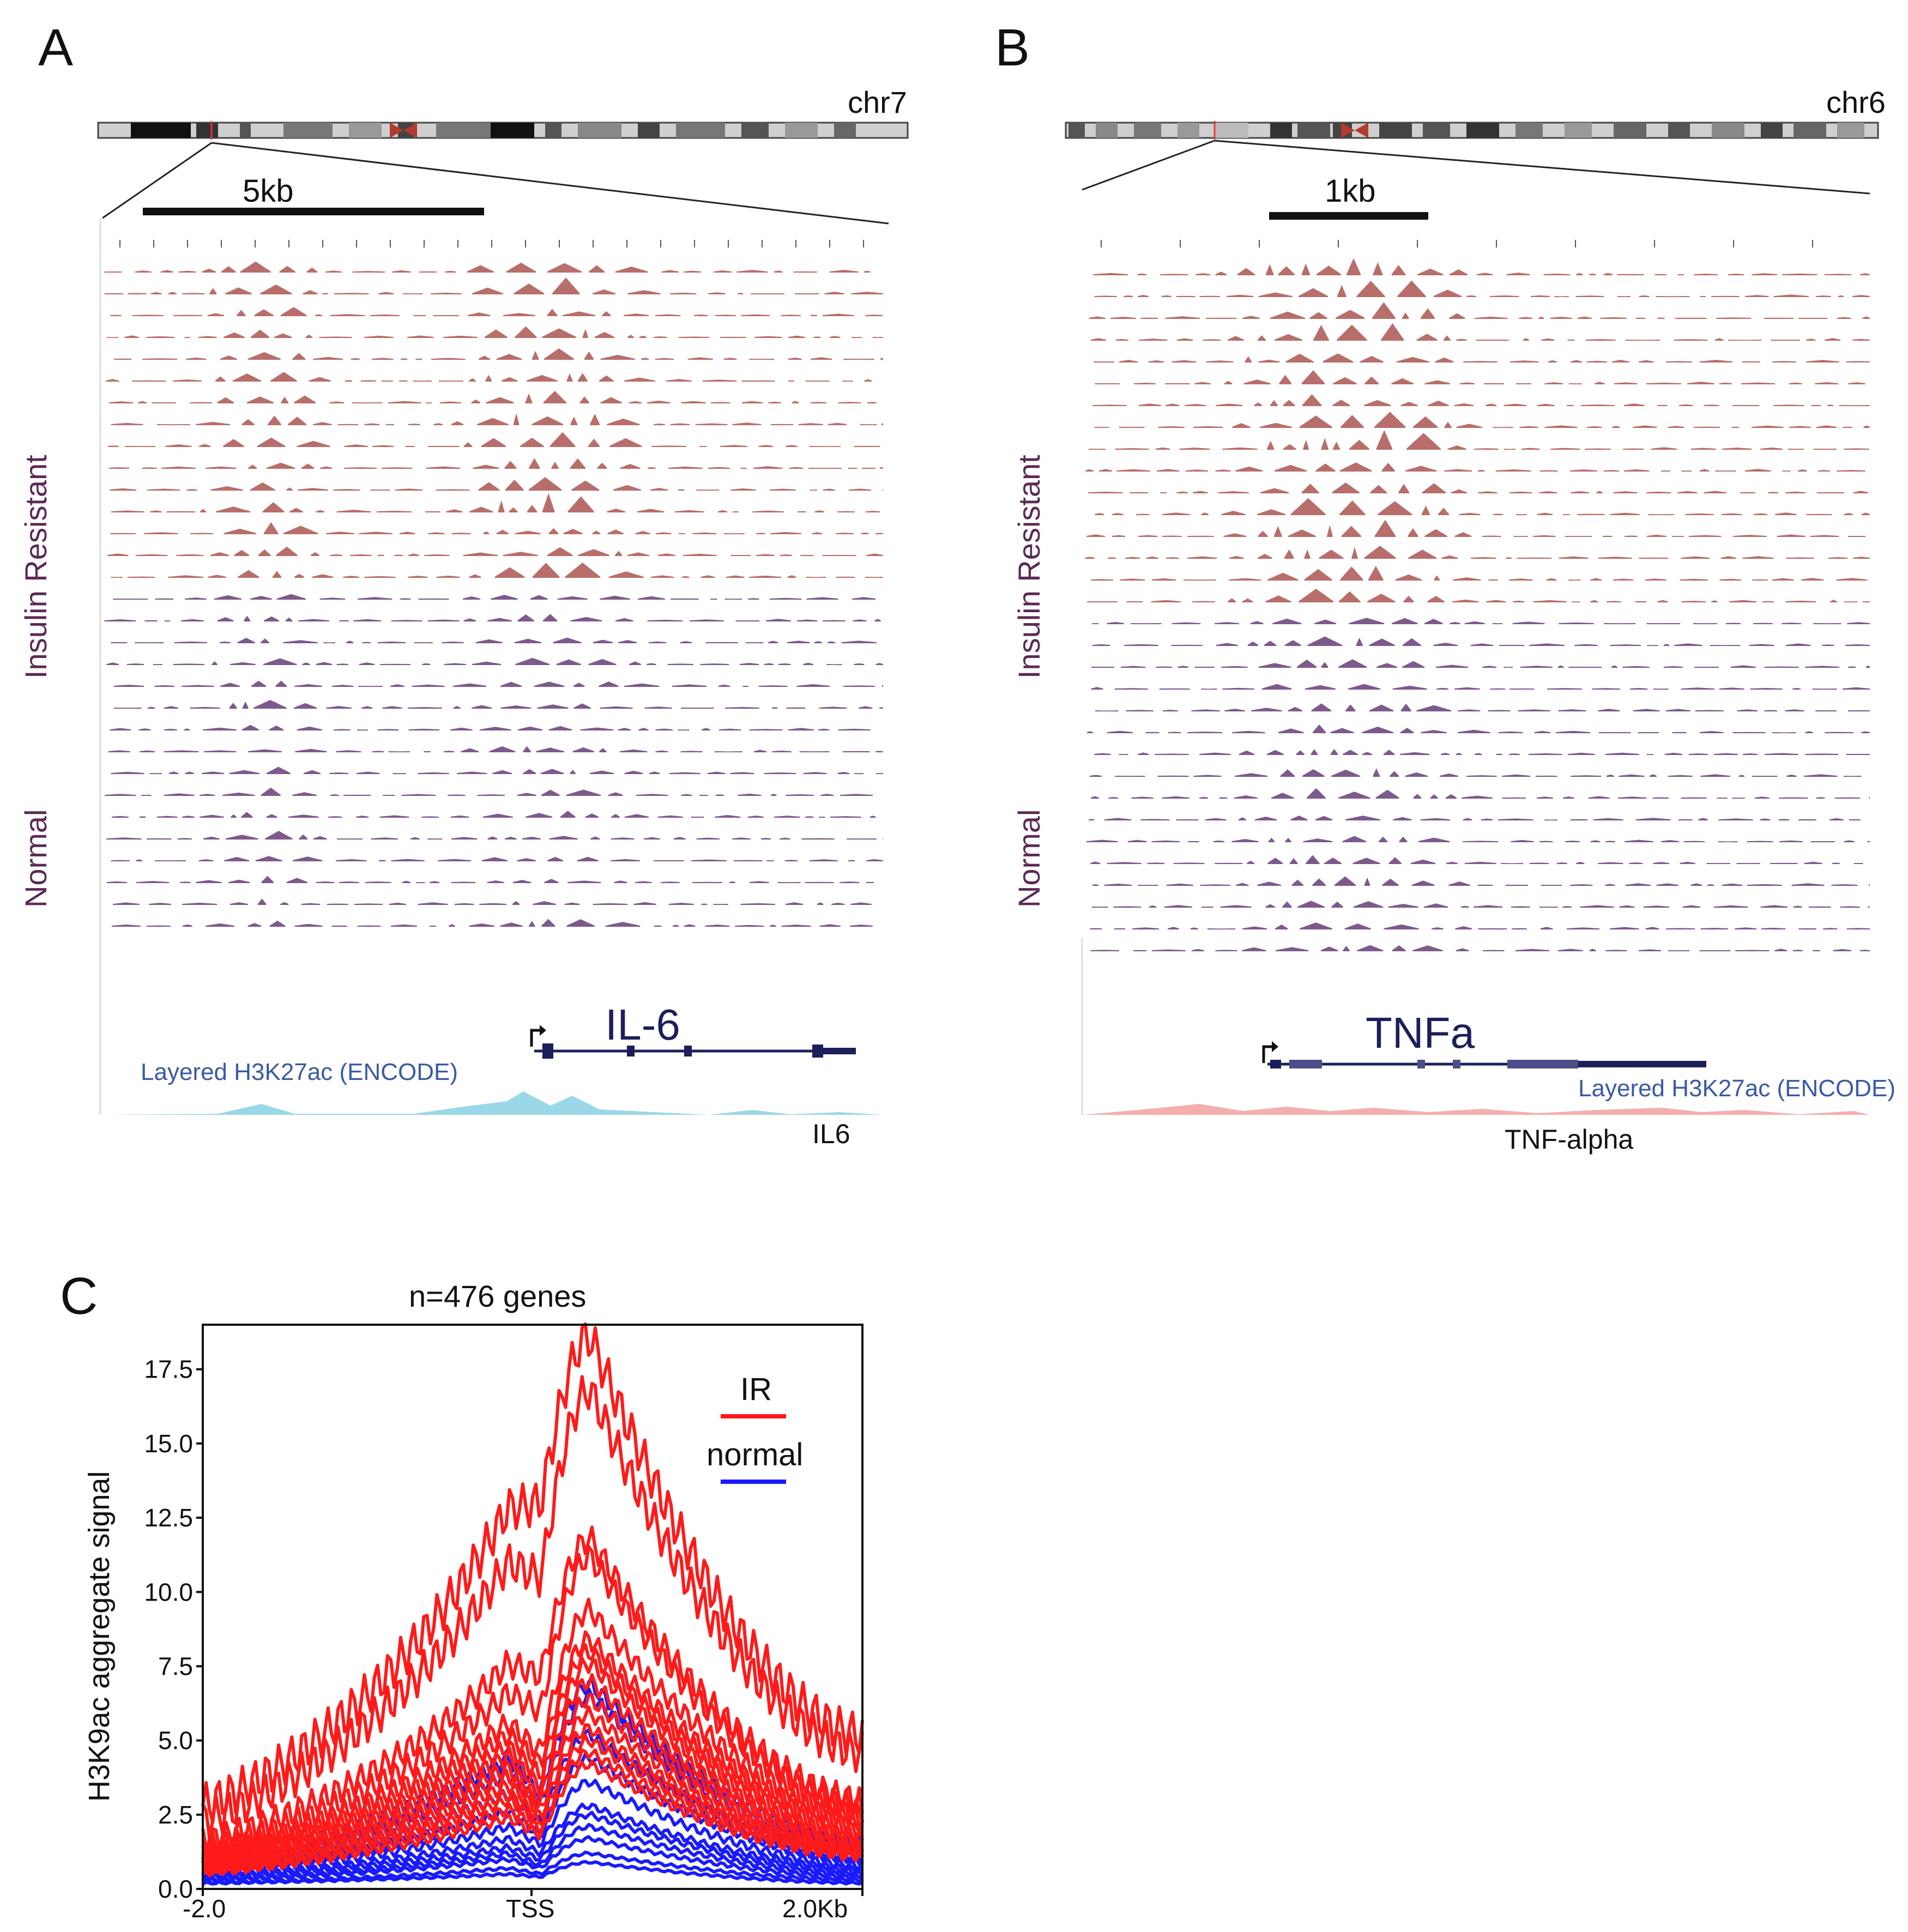 The width and height of the screenshot is (1908, 1932). Describe the element at coordinates (79, 1296) in the screenshot. I see `panel-c-letter: C` at that location.